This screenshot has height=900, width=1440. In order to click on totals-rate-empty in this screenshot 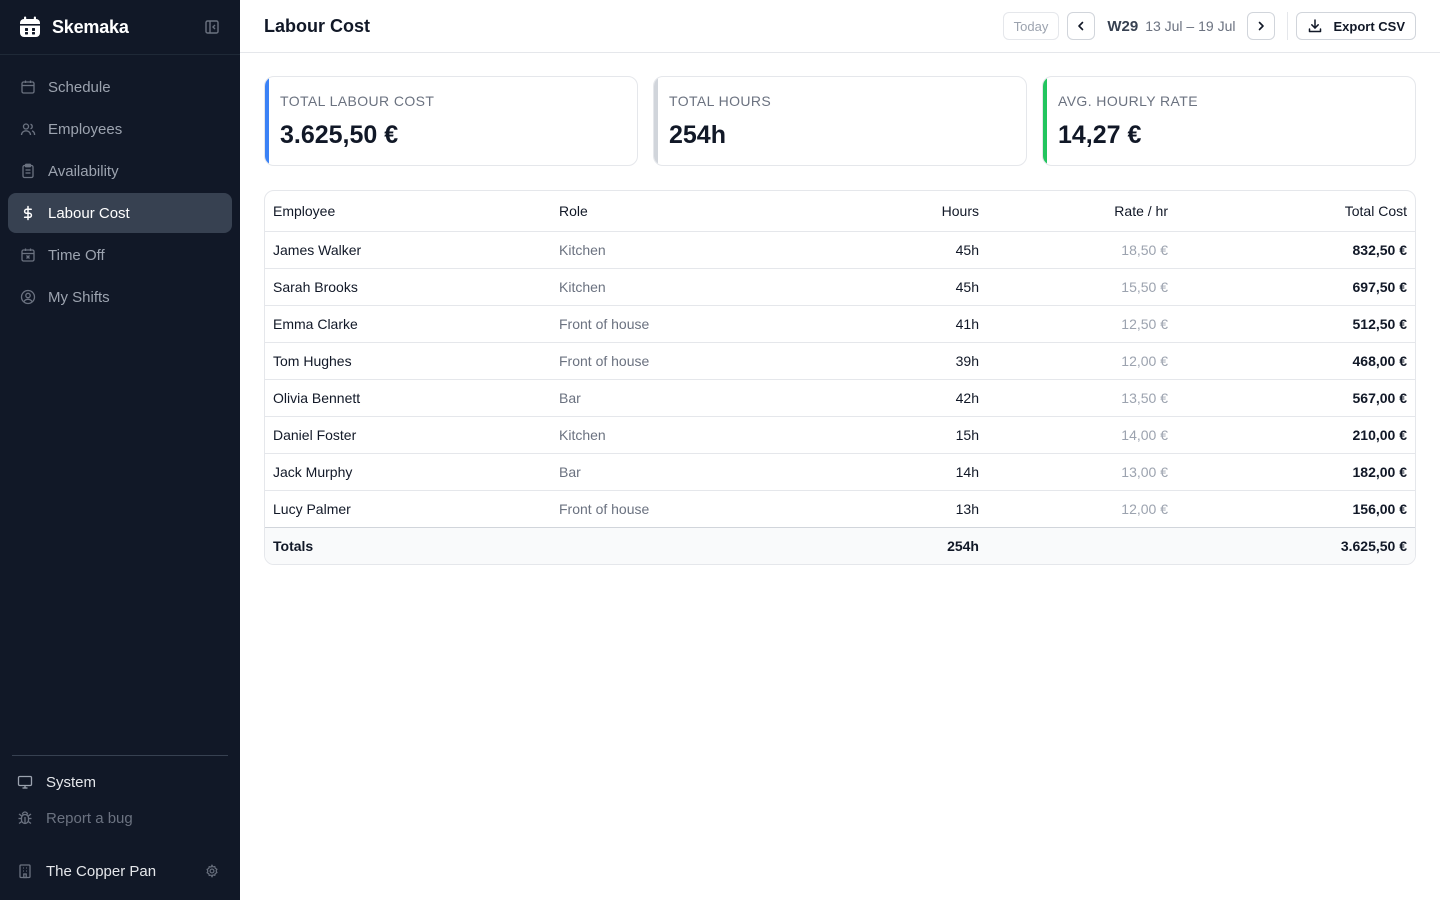, I will do `click(1081, 545)`.